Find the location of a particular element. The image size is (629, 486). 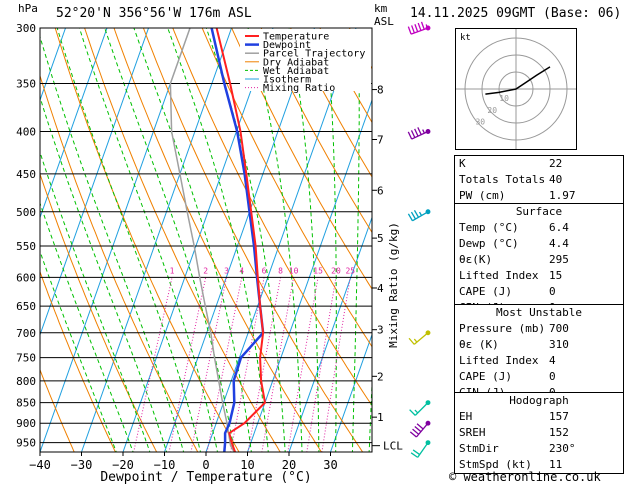

index-value: 40 is located at coordinates (556, 179).